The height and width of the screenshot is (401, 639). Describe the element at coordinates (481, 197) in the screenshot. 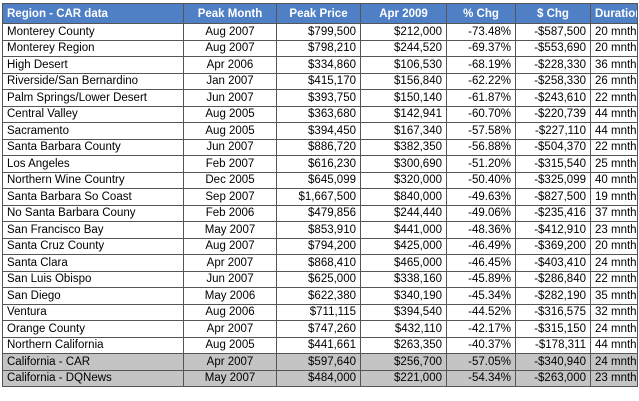

I see `cell: -49.63%` at that location.